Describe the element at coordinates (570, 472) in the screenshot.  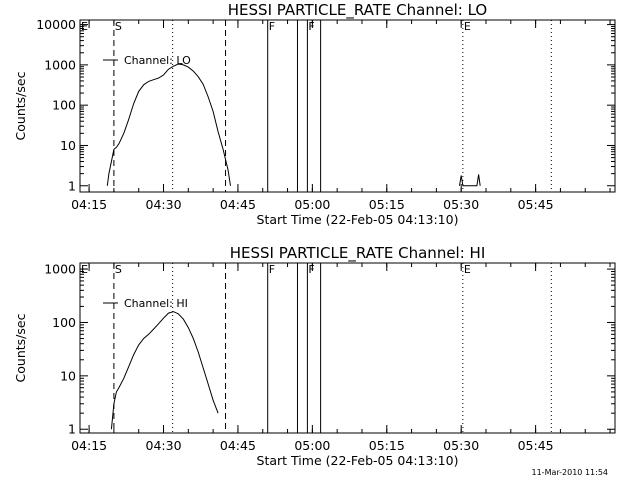
I see `plot-timestamp: 11-Mar-2010 11:54` at that location.